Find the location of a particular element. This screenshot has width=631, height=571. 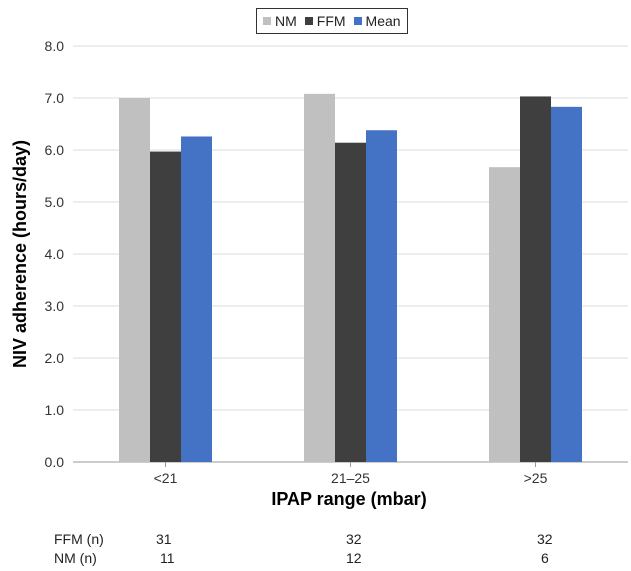

y-tick-label: 4.0 is located at coordinates (55, 254).